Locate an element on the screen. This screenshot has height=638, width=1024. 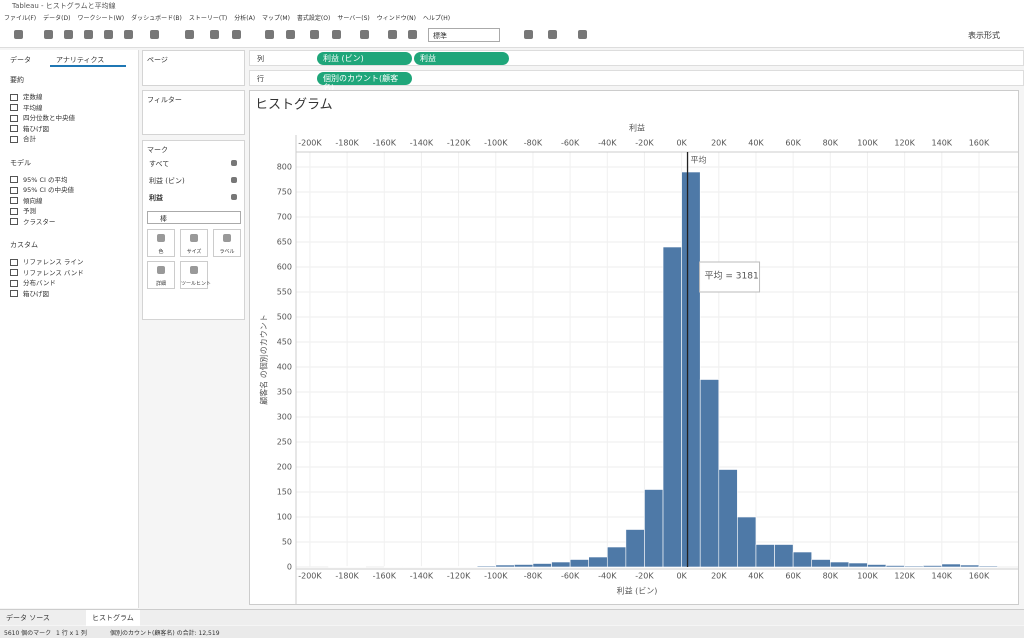
menu-item: データ(D) is located at coordinates (57, 18).